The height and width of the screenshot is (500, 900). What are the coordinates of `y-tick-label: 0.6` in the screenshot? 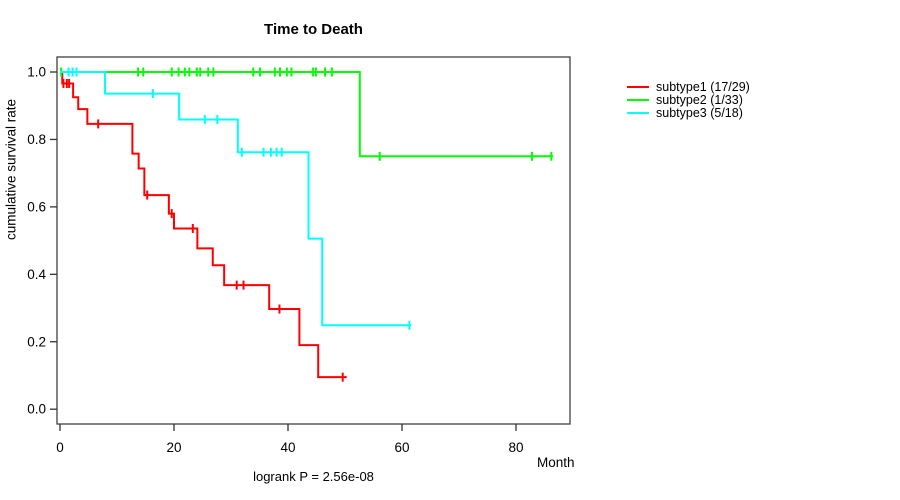 It's located at (36, 206).